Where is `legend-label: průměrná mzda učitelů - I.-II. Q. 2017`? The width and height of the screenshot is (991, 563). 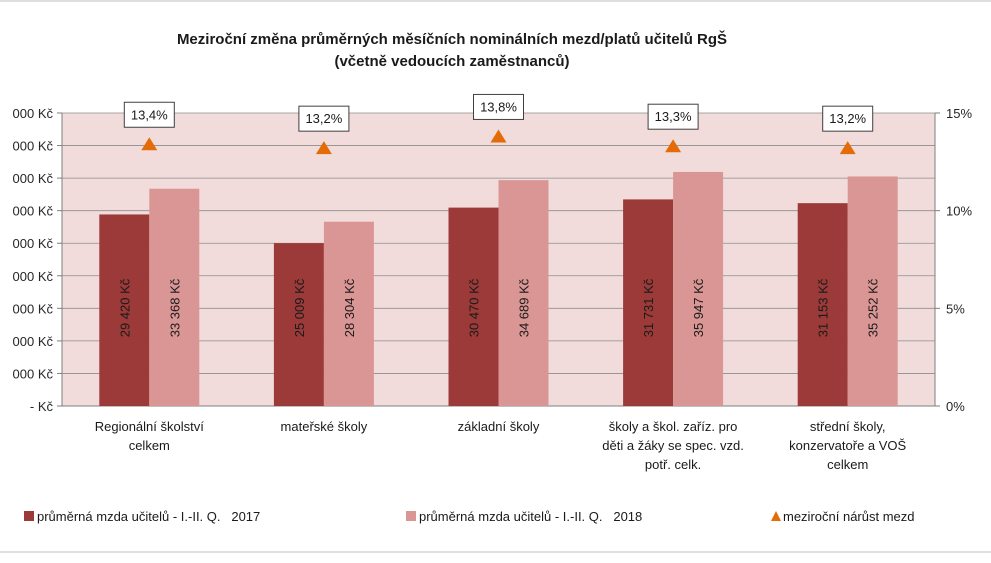
legend-label: průměrná mzda učitelů - I.-II. Q. 2017 is located at coordinates (148, 516).